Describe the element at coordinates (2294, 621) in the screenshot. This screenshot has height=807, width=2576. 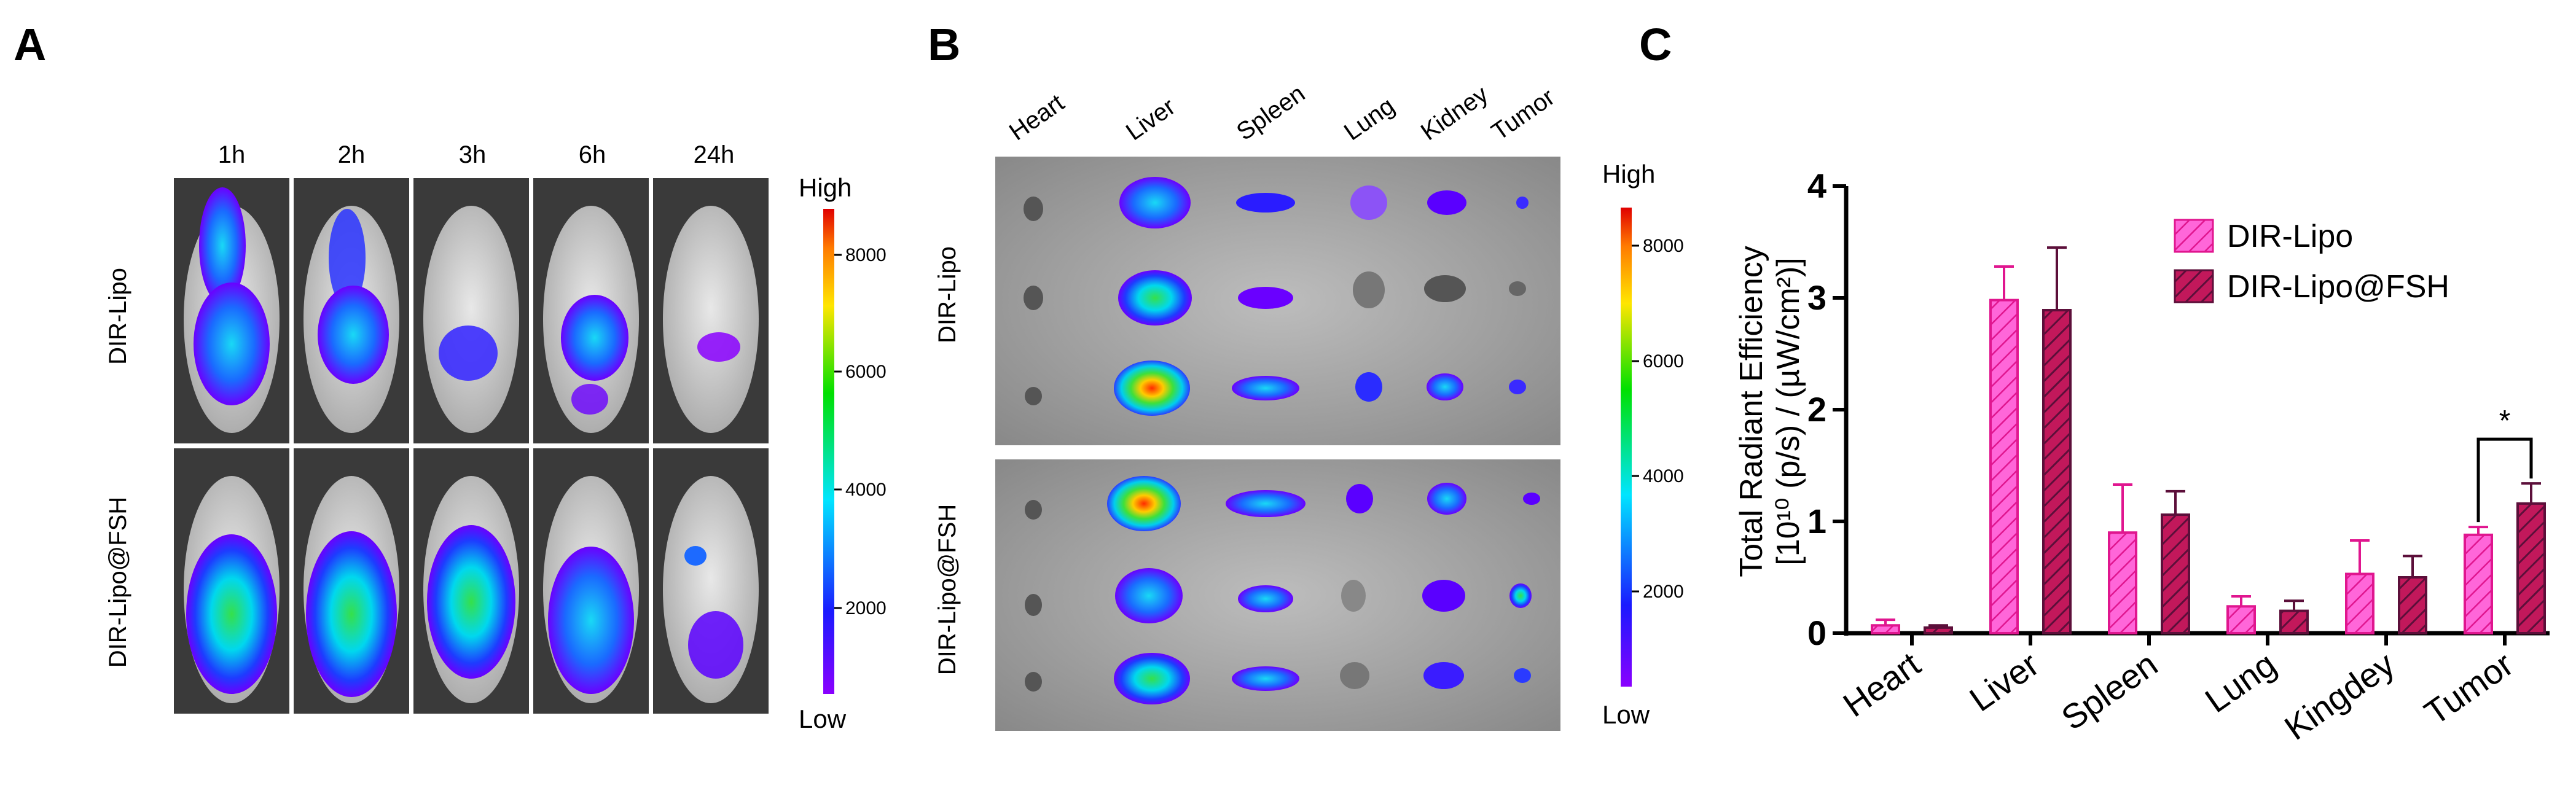
I see `bar-dir-lipo-fsh-lung` at that location.